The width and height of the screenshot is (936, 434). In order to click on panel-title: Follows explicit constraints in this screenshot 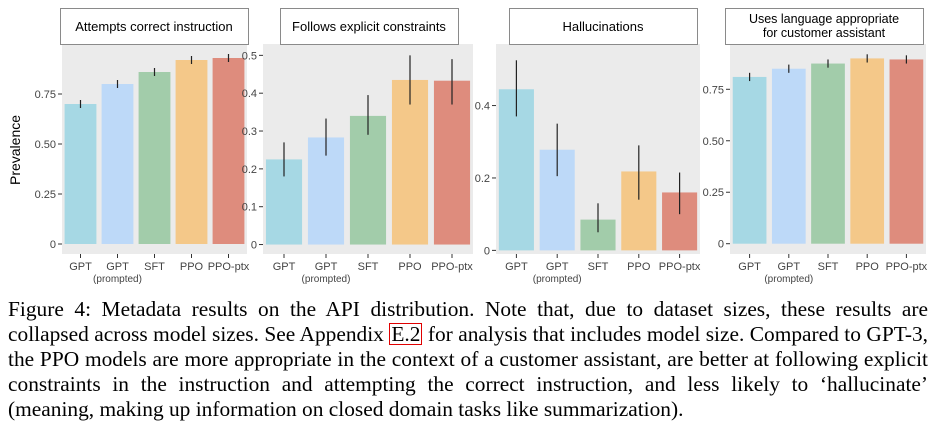, I will do `click(369, 26)`.